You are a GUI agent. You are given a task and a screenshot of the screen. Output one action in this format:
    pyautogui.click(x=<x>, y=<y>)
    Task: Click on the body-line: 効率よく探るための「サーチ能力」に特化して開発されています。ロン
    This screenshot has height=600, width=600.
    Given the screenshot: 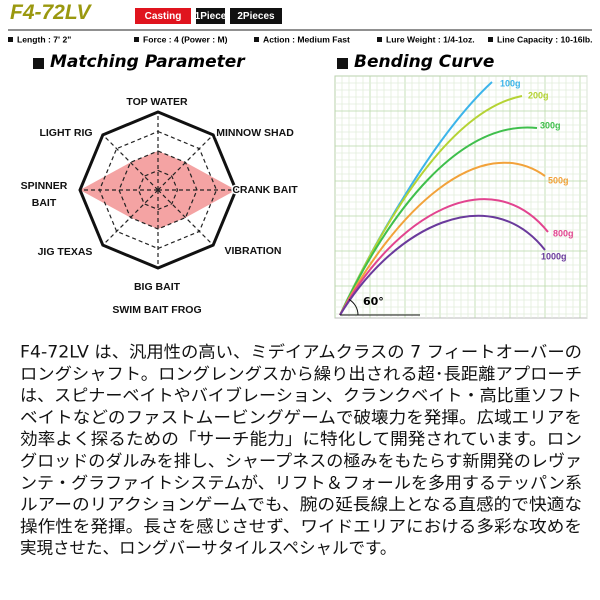 What is the action you would take?
    pyautogui.click(x=301, y=439)
    